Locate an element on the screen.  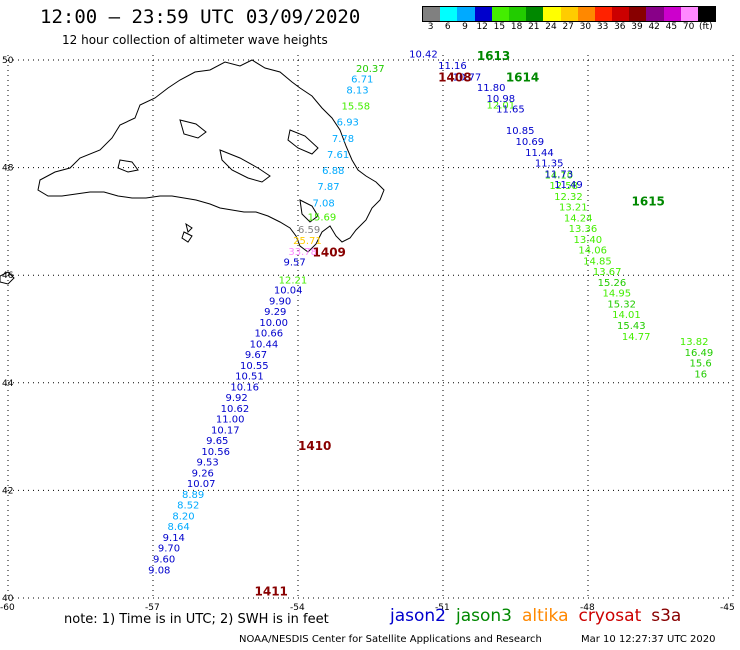
satellite-legend: jason2 jason3 altika cryosat s3a is located at coordinates (540, 616).